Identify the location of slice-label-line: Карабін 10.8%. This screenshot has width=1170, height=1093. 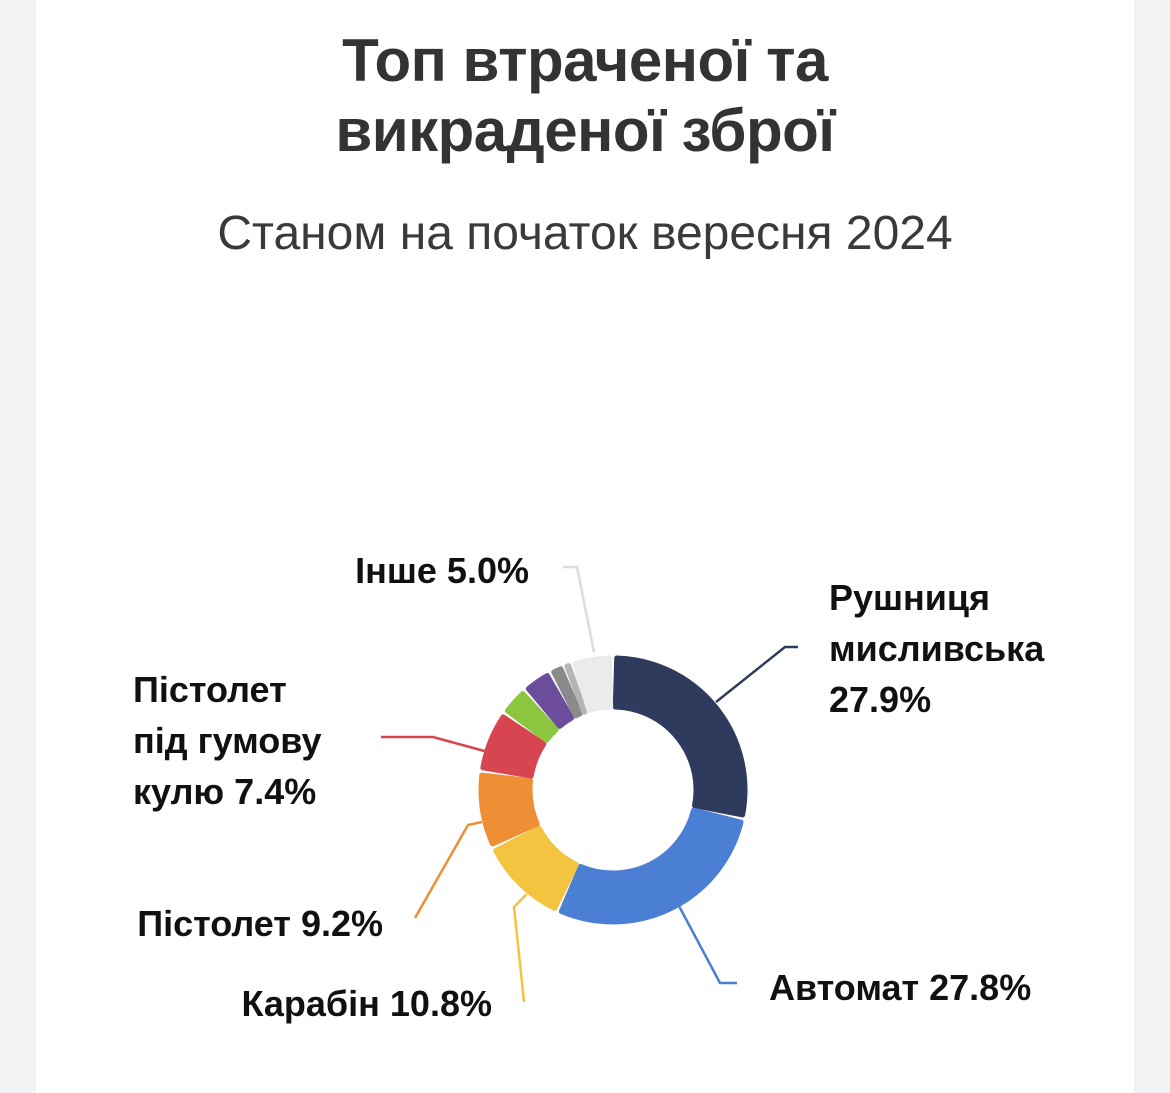
(366, 1003).